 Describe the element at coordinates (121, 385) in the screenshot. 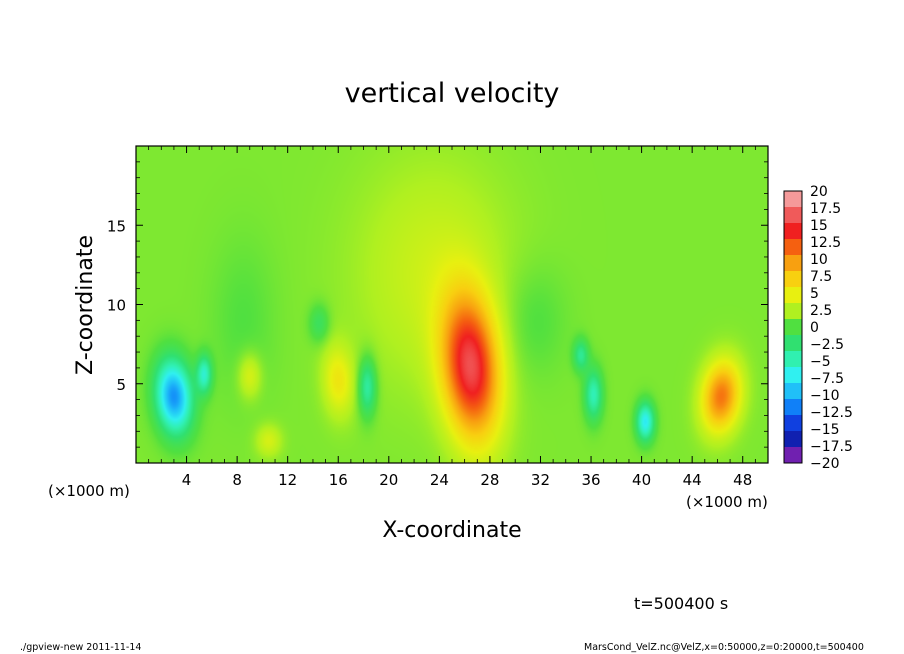

I see `y-tick-label: 5` at that location.